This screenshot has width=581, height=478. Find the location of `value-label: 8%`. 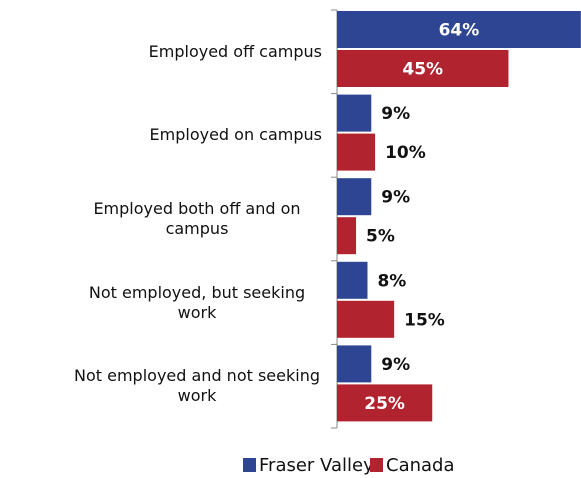

value-label: 8% is located at coordinates (391, 281).